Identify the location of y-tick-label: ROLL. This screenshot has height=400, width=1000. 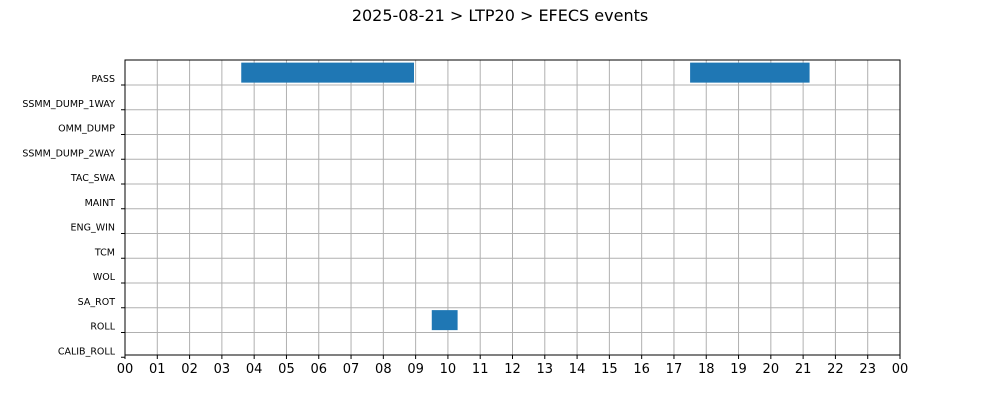
(102, 327).